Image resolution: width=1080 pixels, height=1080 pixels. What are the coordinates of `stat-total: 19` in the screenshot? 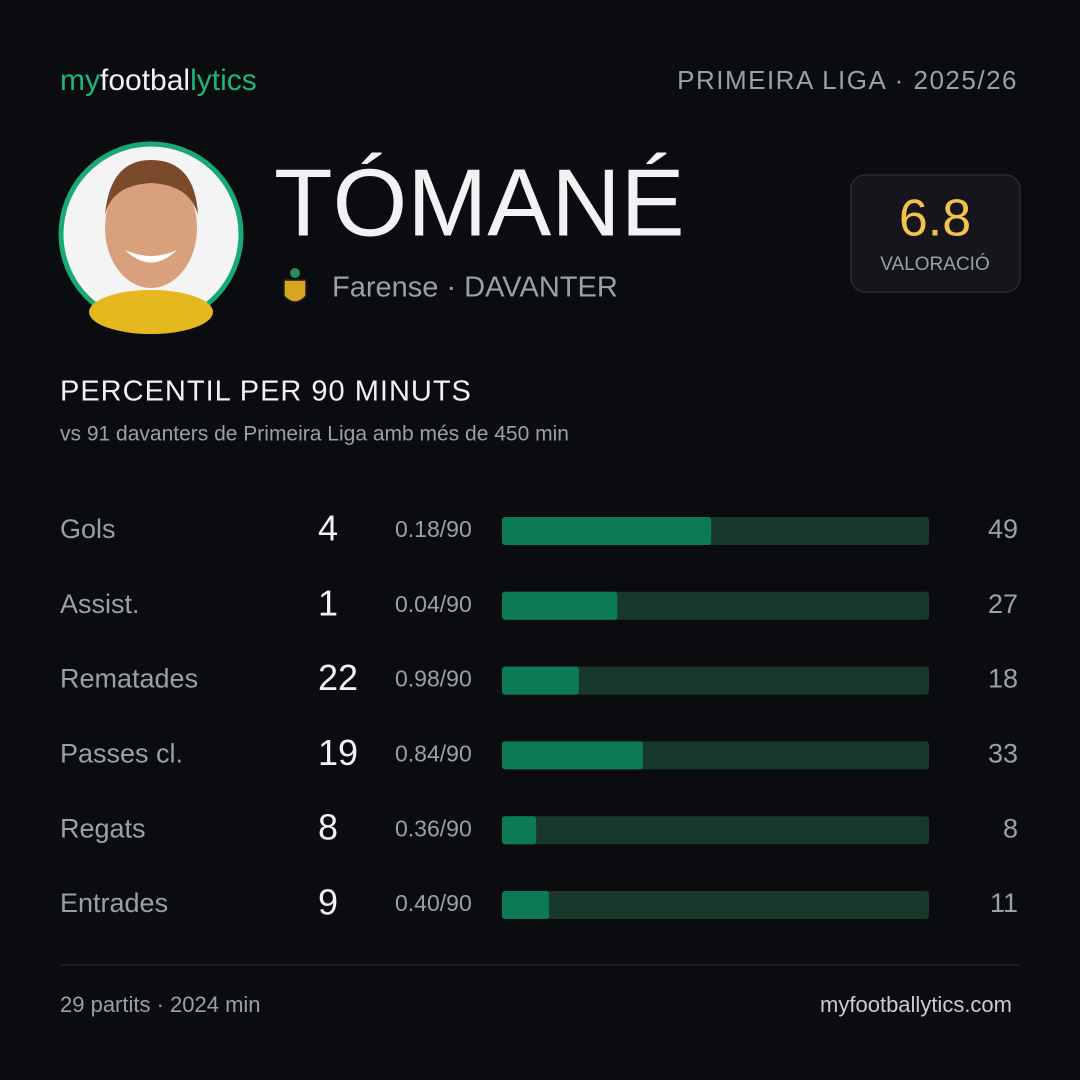 It's located at (338, 752).